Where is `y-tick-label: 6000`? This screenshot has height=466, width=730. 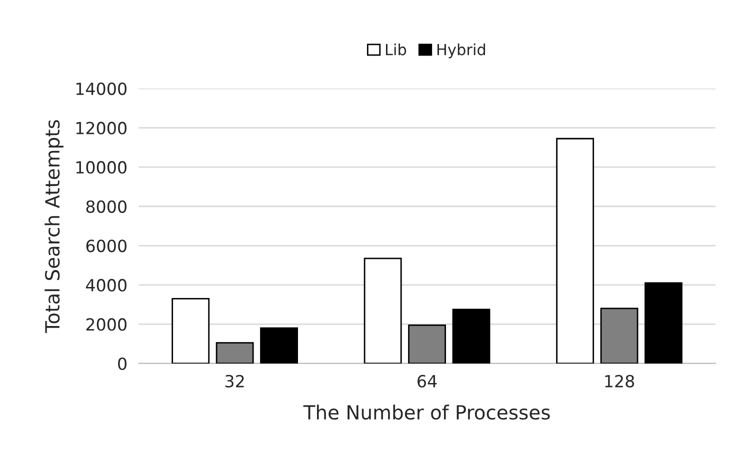 y-tick-label: 6000 is located at coordinates (106, 246).